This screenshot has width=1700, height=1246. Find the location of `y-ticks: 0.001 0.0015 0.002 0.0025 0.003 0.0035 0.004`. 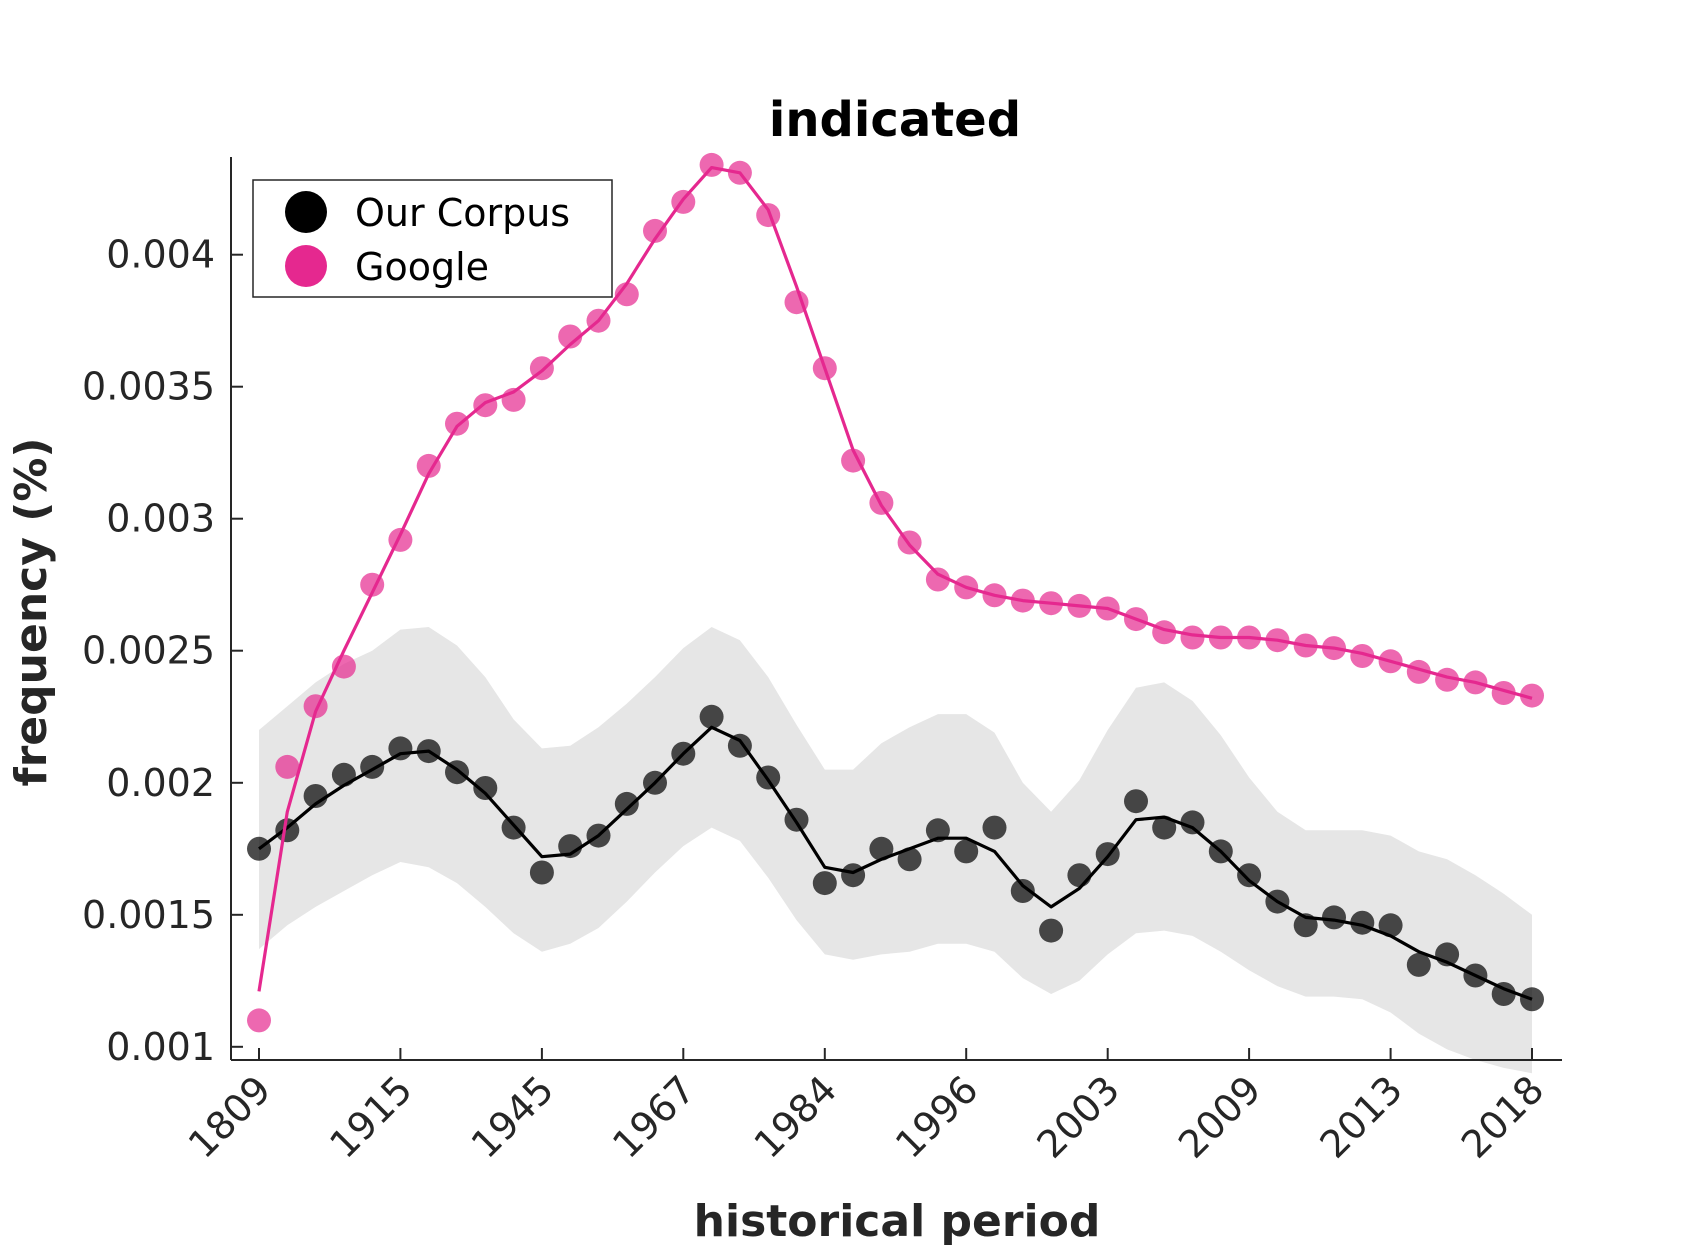

y-ticks: 0.001 0.0015 0.002 0.0025 0.003 0.0035 0.004 is located at coordinates (162, 651).